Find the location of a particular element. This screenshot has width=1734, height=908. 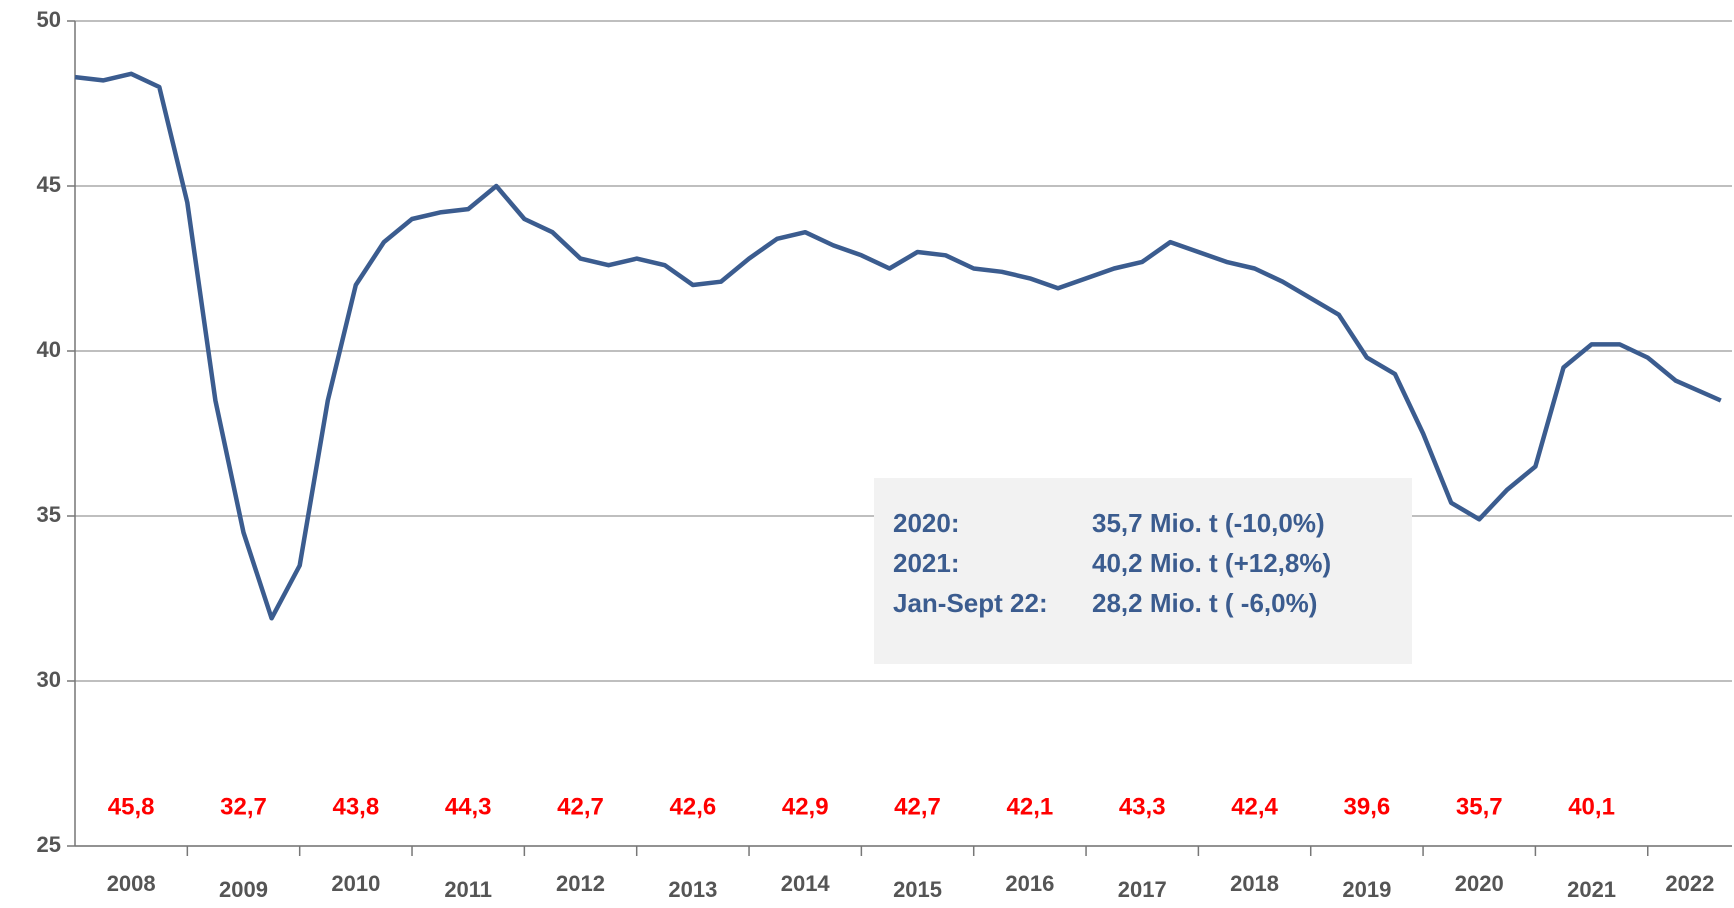

annual-value-label: 42,4 is located at coordinates (1254, 806).